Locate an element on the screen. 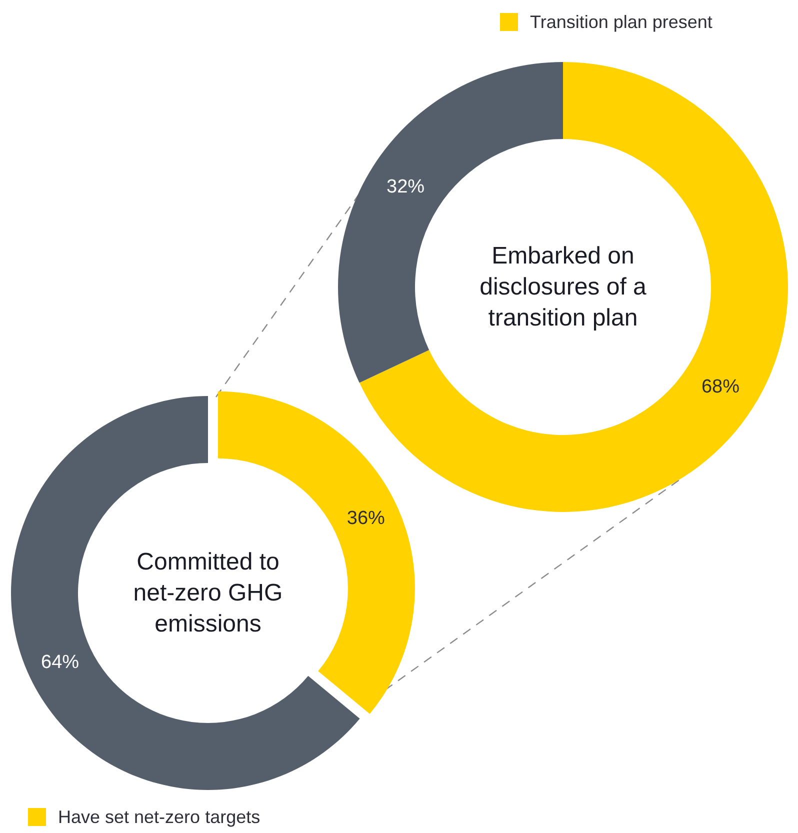  data-label: 68% is located at coordinates (720, 387).